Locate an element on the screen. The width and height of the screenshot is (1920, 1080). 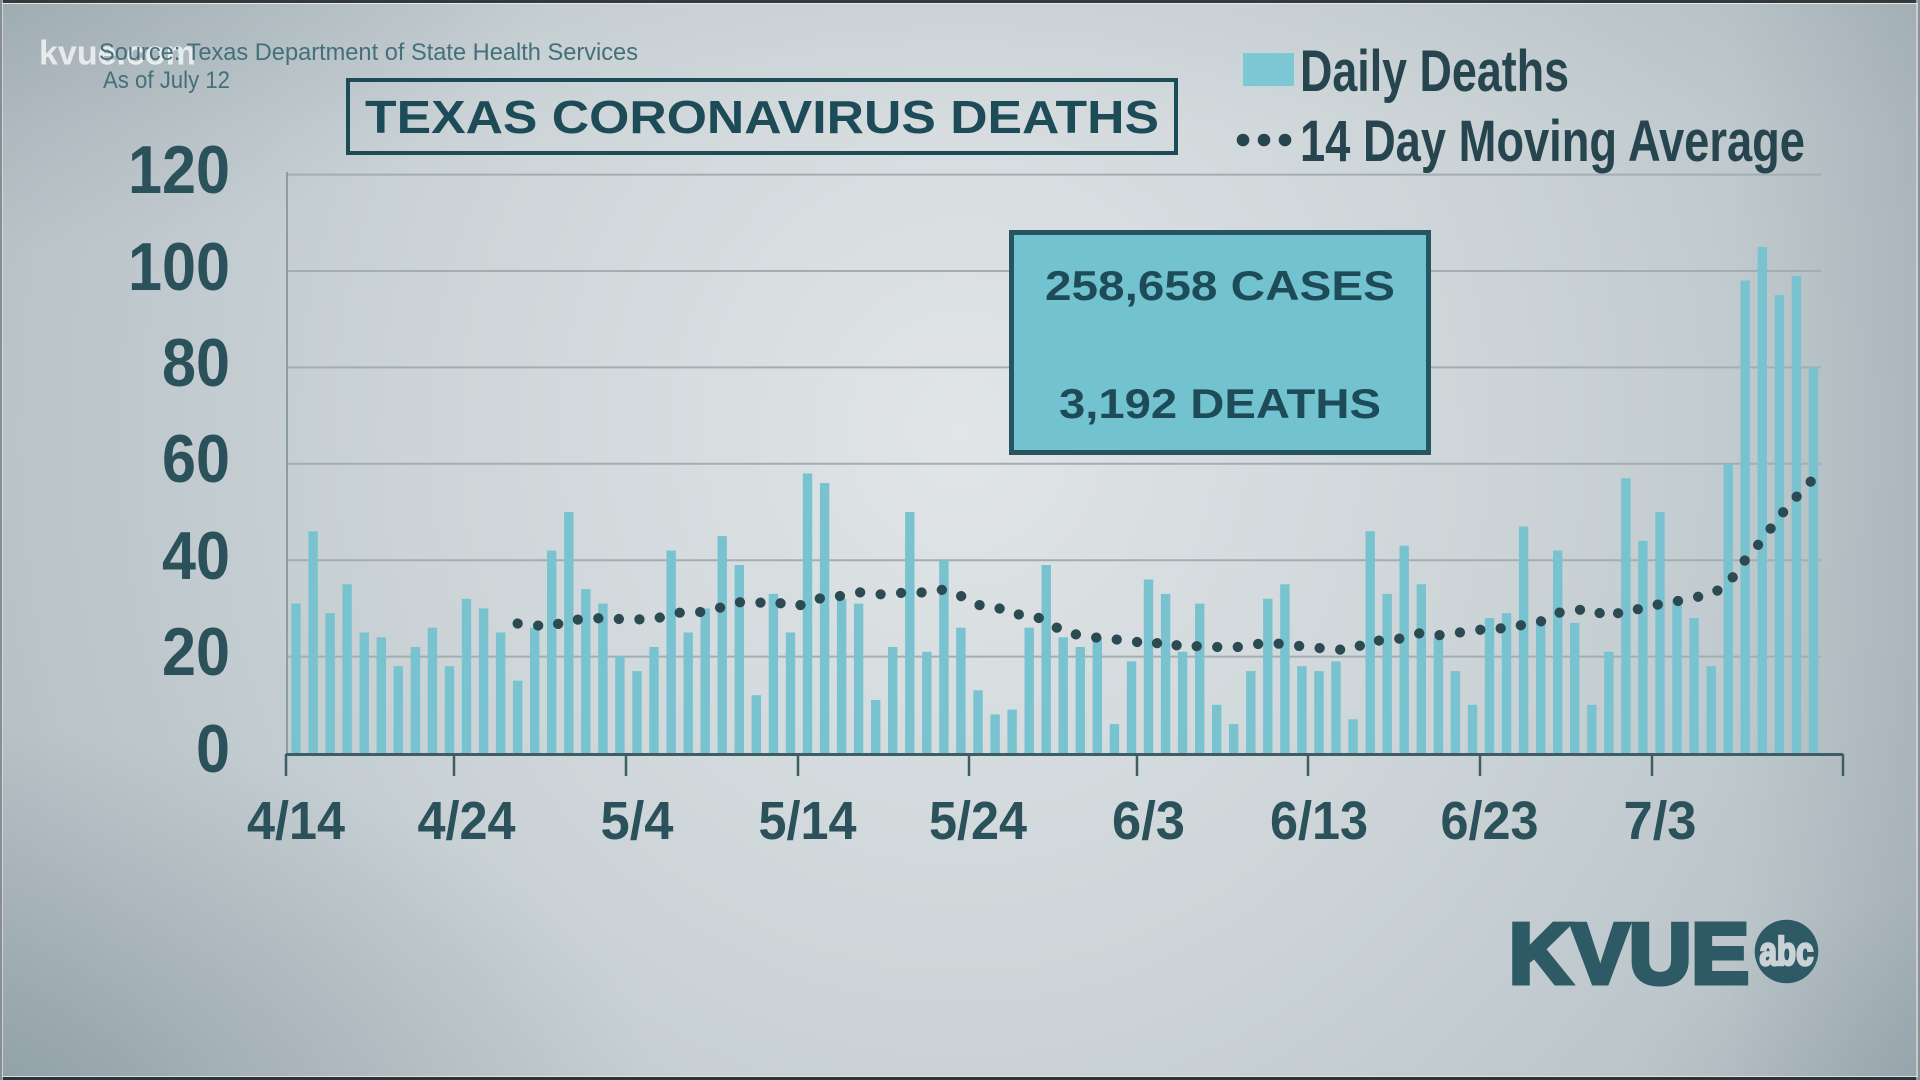
svg-text: 5/14 is located at coordinates (808, 821).